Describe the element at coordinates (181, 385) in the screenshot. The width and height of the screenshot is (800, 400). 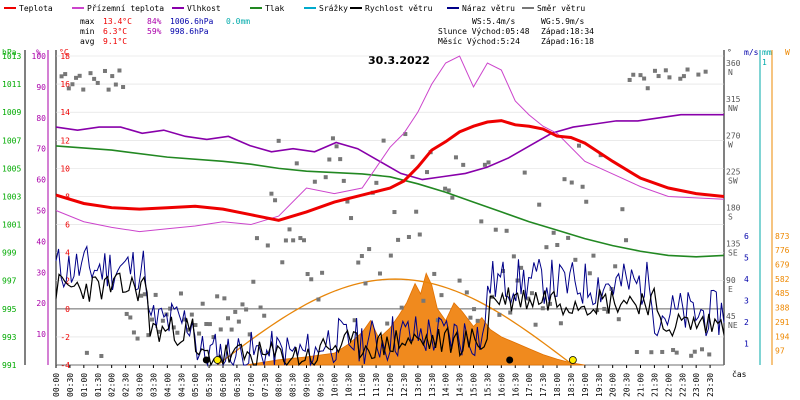
I see `x-tick-label: 04:30` at that location.